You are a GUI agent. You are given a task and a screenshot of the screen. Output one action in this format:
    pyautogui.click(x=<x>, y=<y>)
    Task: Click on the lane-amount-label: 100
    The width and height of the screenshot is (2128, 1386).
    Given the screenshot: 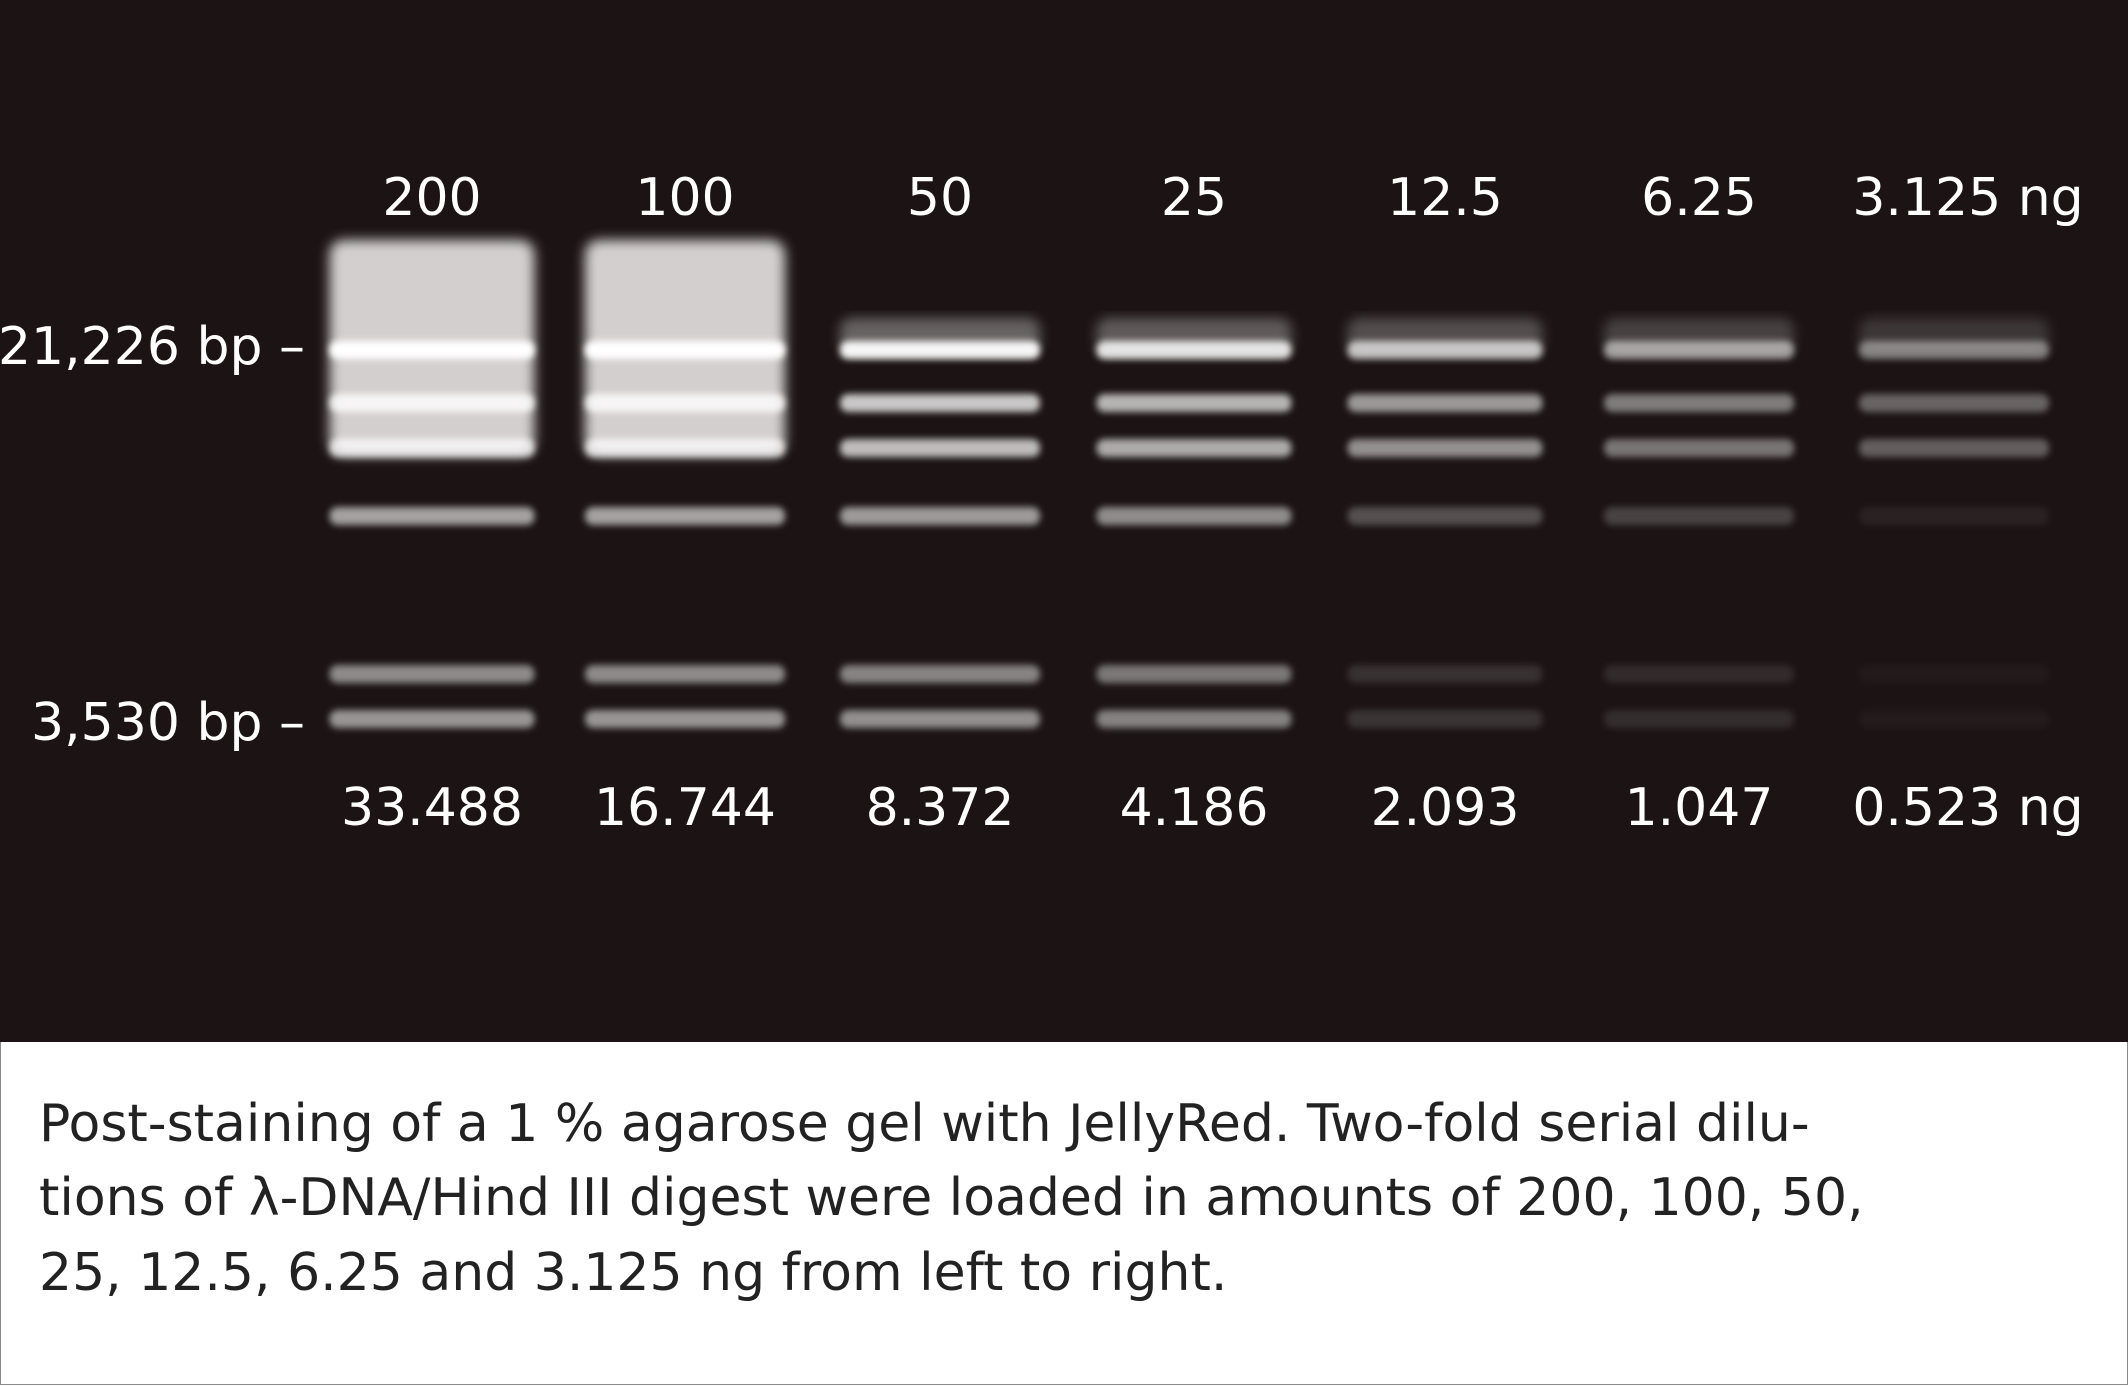 What is the action you would take?
    pyautogui.click(x=684, y=198)
    